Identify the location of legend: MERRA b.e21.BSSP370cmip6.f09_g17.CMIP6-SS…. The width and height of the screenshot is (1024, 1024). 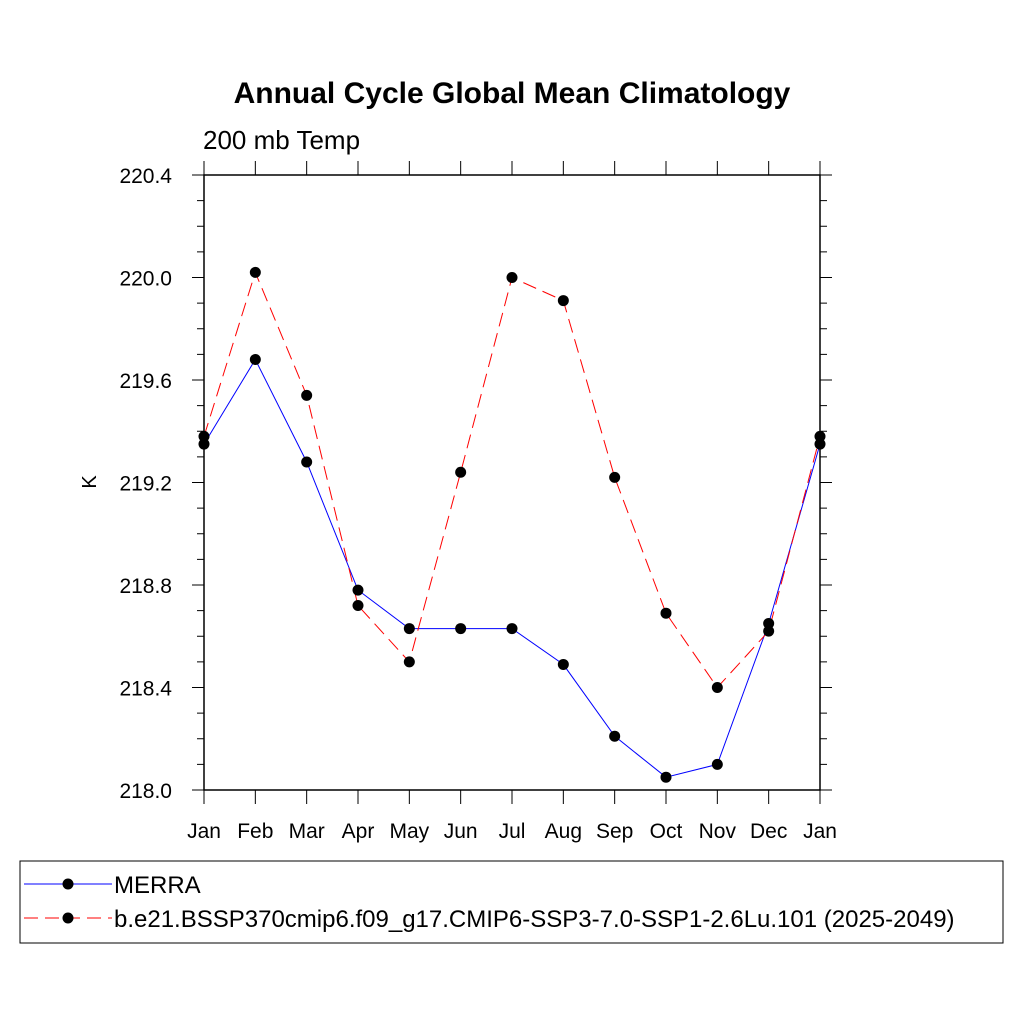
(511, 902).